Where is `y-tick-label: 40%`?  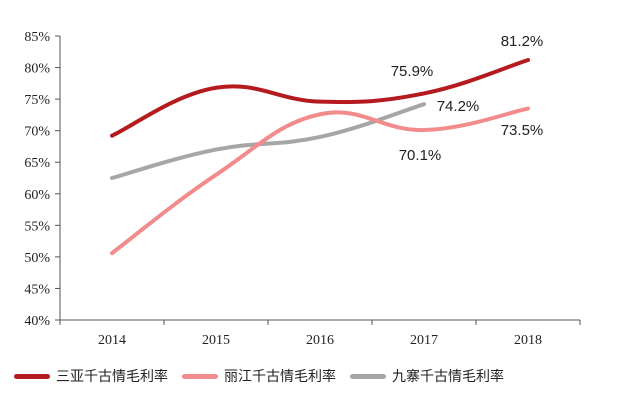 y-tick-label: 40% is located at coordinates (37, 321).